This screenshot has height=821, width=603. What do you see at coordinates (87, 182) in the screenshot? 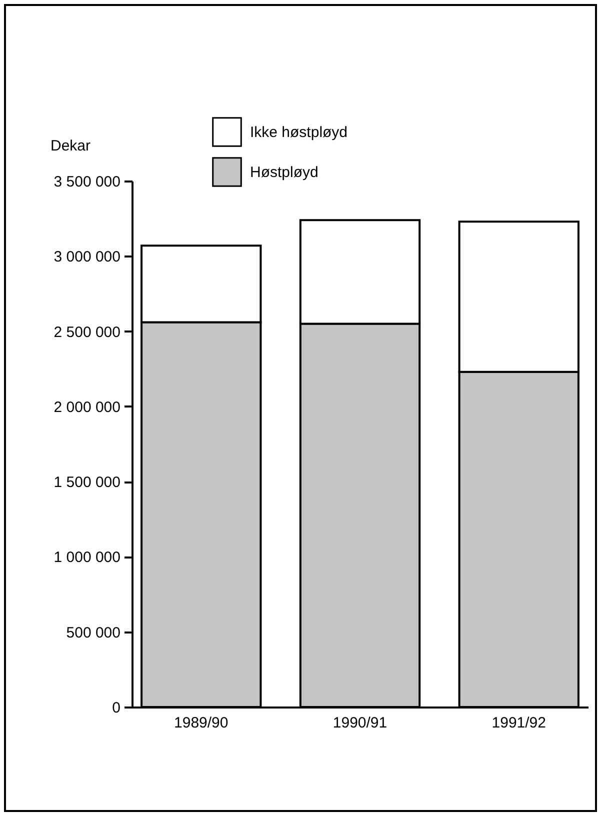
I see `y-tick-label: 3 500 000` at bounding box center [87, 182].